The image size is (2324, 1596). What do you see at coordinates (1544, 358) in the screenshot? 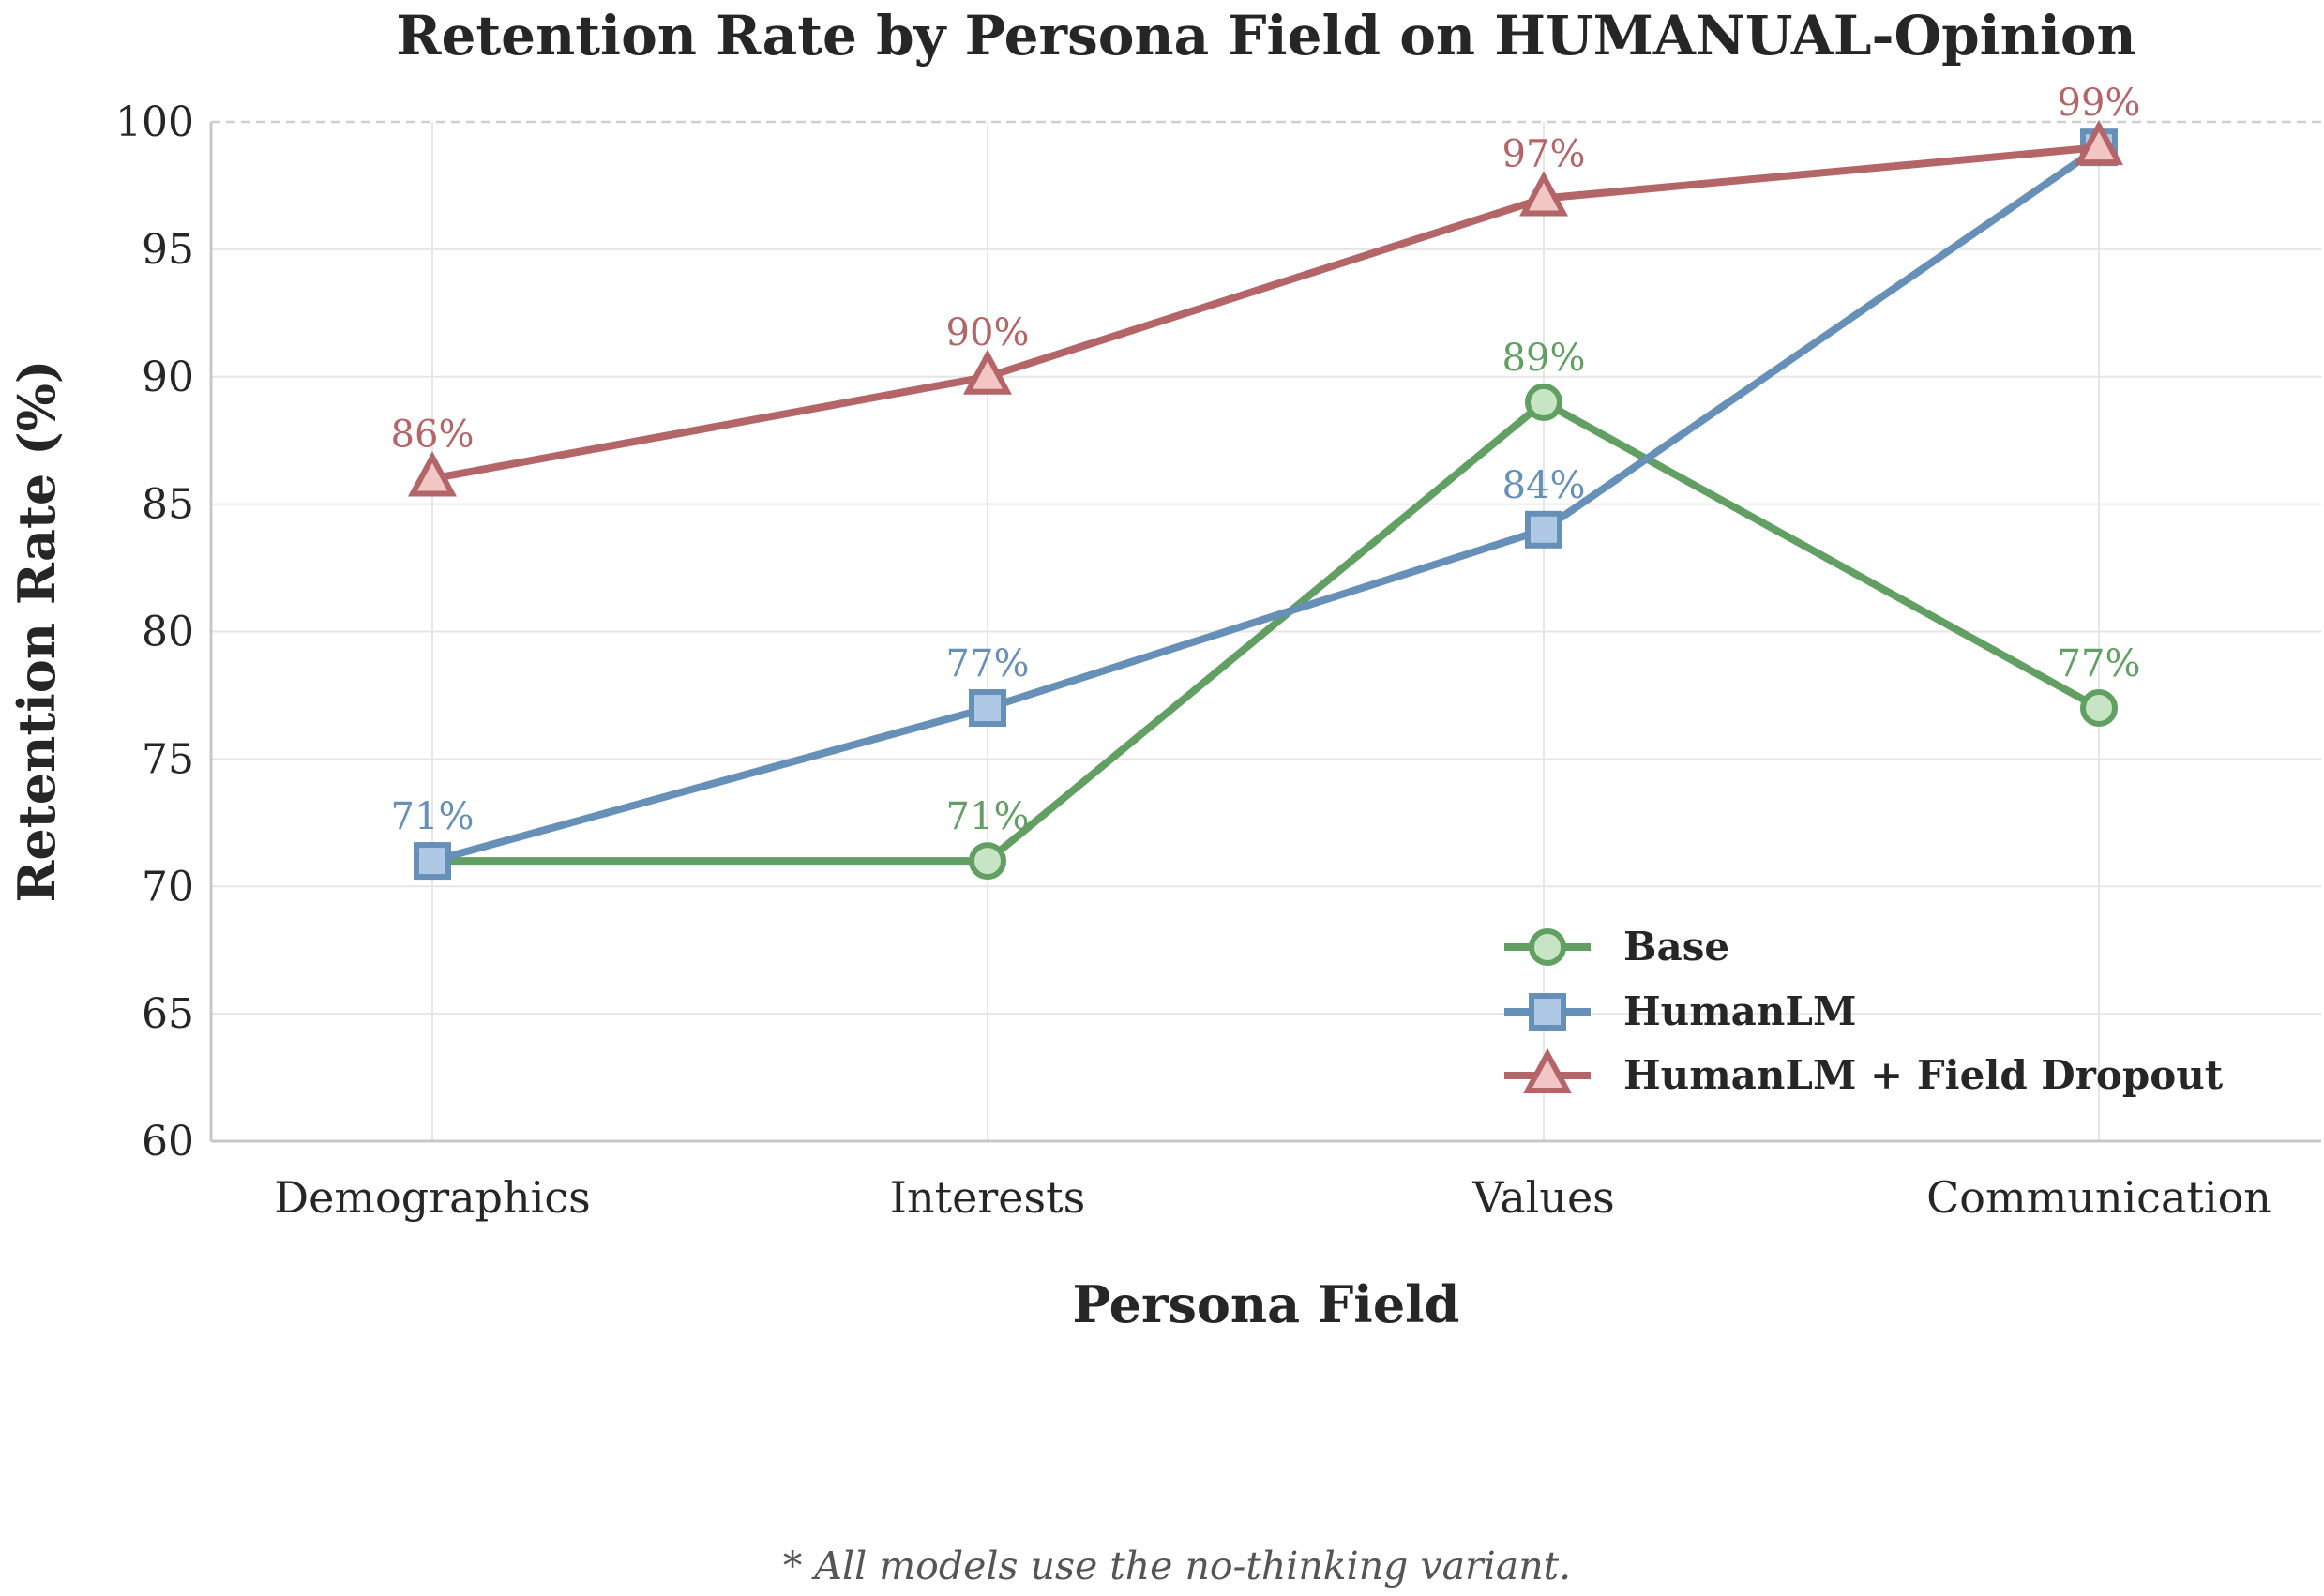
I see `data-label: 89%` at bounding box center [1544, 358].